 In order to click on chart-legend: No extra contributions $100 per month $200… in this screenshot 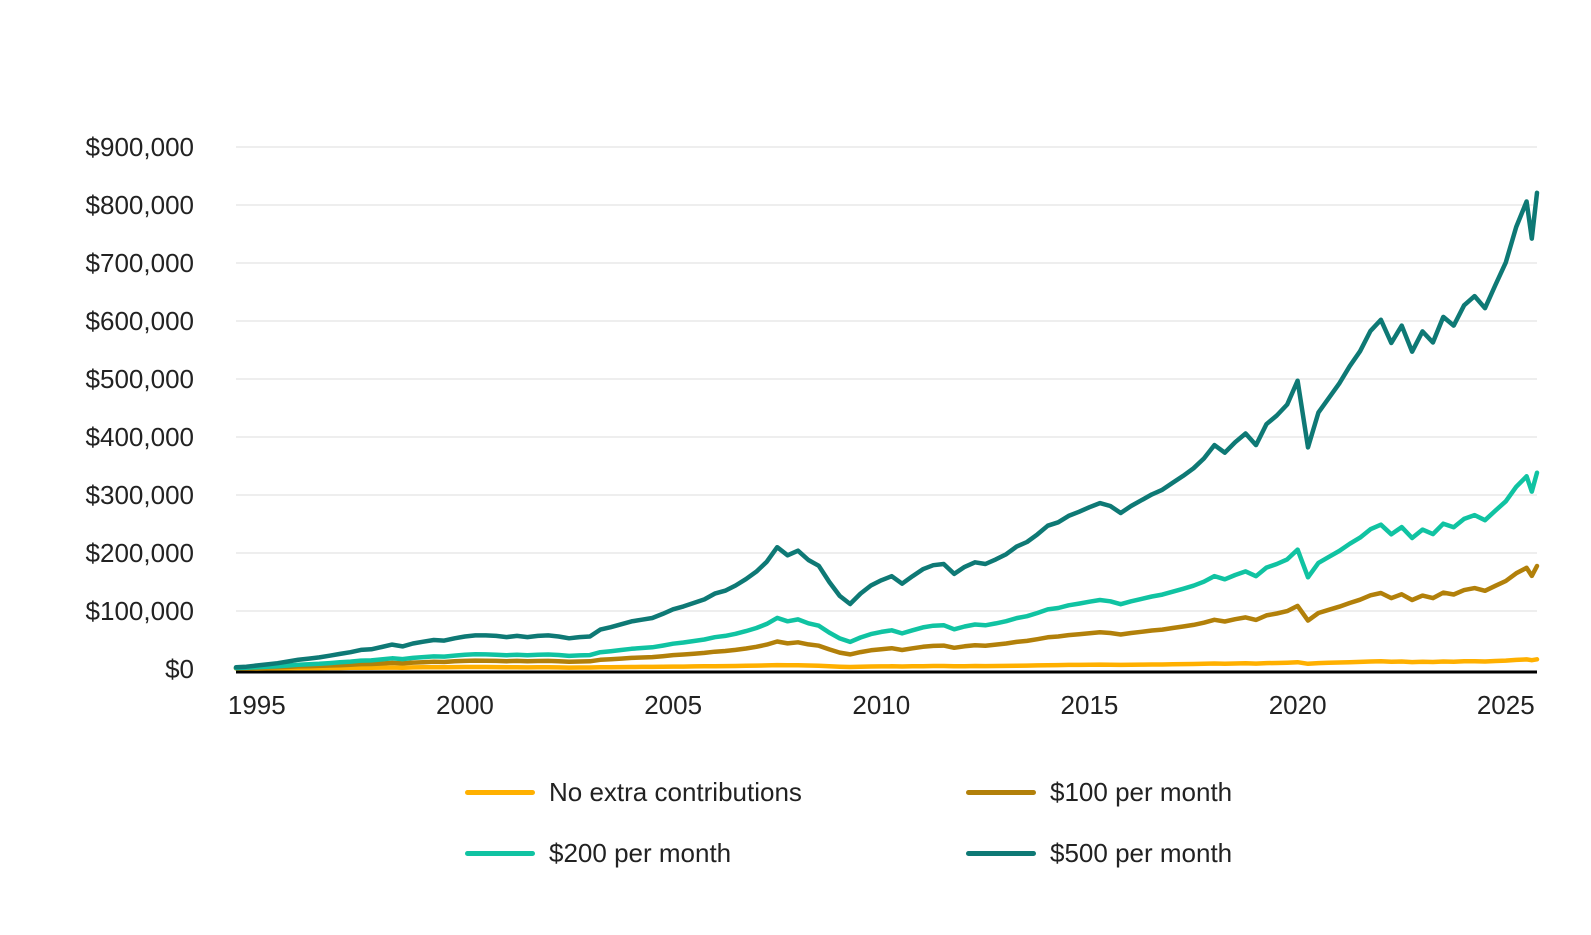, I will do `click(848, 822)`.